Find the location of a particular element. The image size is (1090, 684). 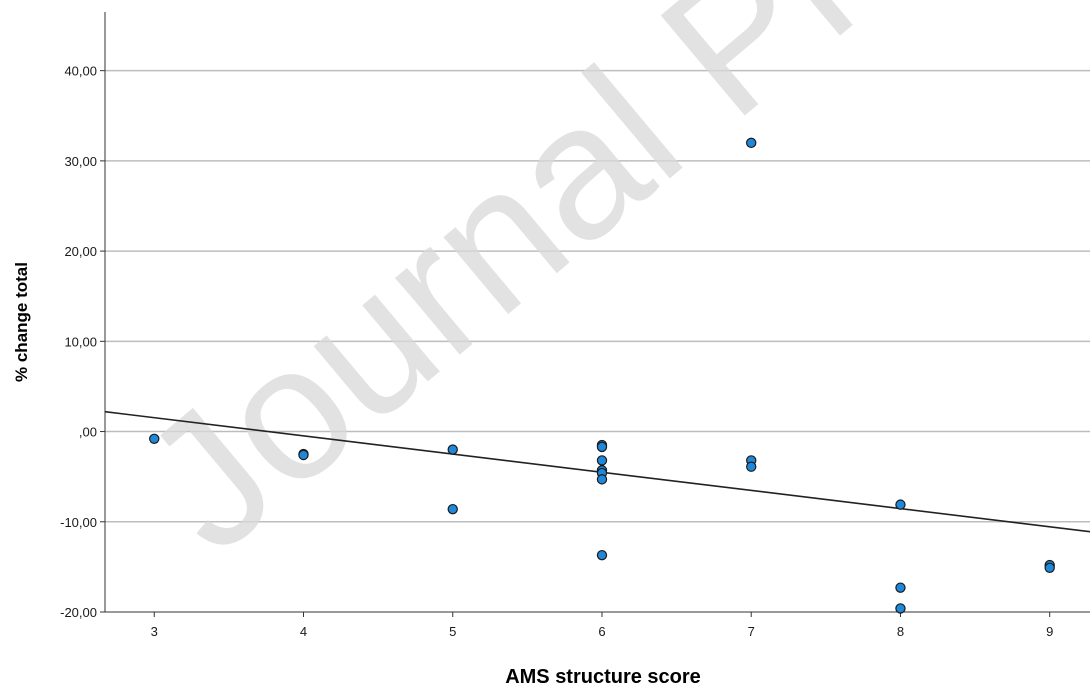

y-tick-label: -20,00 is located at coordinates (78, 612).